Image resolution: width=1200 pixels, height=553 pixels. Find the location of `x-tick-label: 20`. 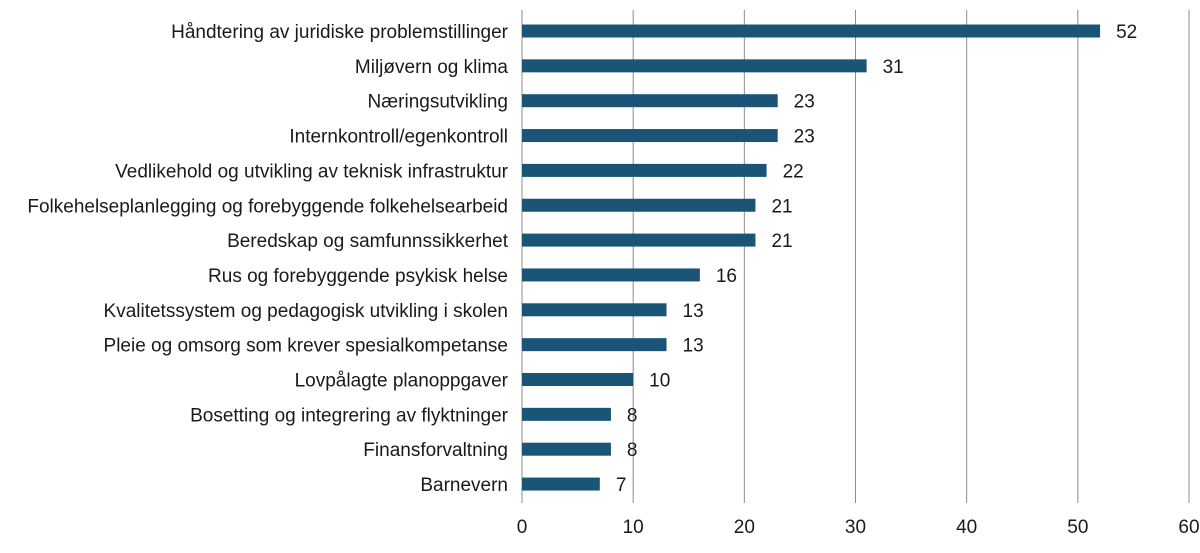

x-tick-label: 20 is located at coordinates (744, 527).